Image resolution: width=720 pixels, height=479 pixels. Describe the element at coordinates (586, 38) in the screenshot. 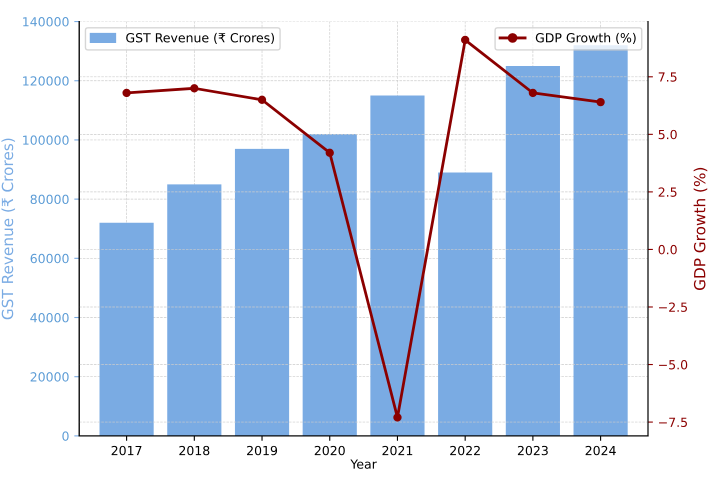

I see `legend-label: GDP Growth (%)` at that location.